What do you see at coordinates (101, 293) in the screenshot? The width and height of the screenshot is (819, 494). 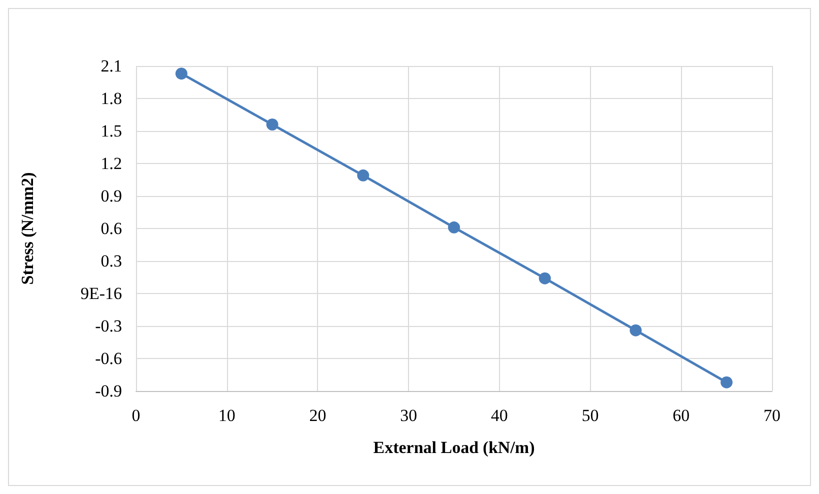 I see `y-tick-label: 9E-16` at bounding box center [101, 293].